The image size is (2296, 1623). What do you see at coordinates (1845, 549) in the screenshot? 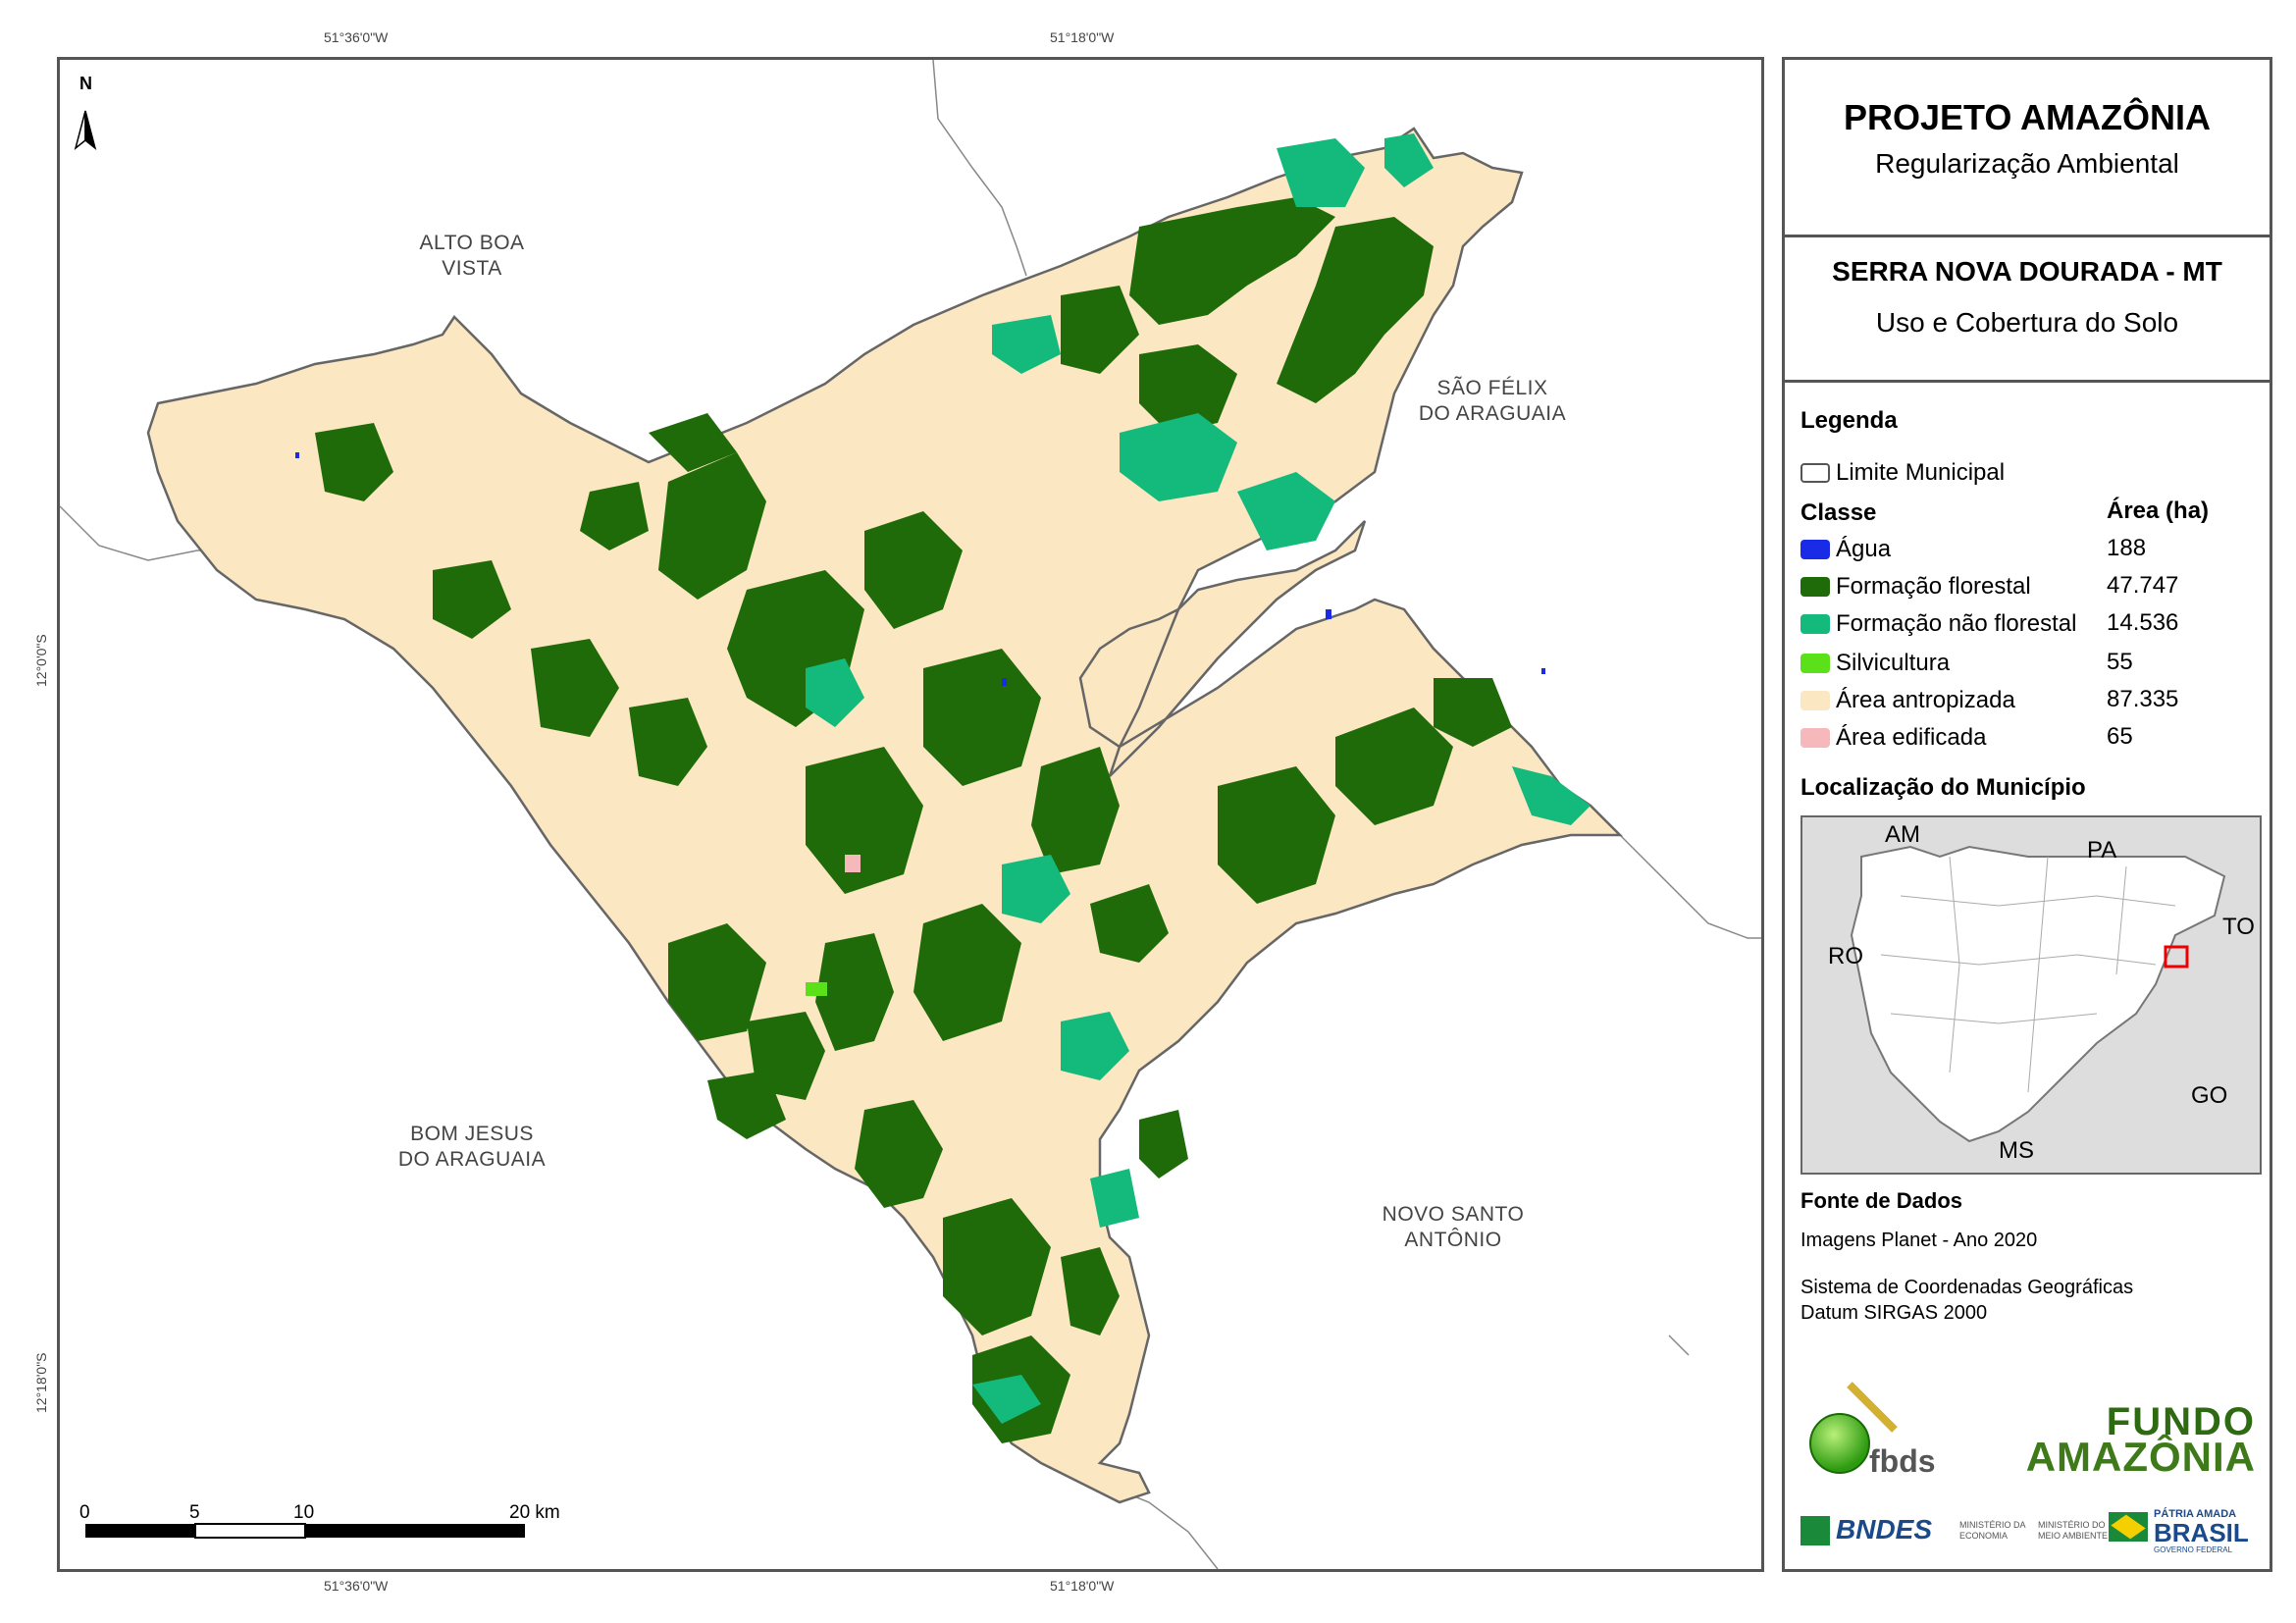
I see `legend-row-agua: Água` at bounding box center [1845, 549].